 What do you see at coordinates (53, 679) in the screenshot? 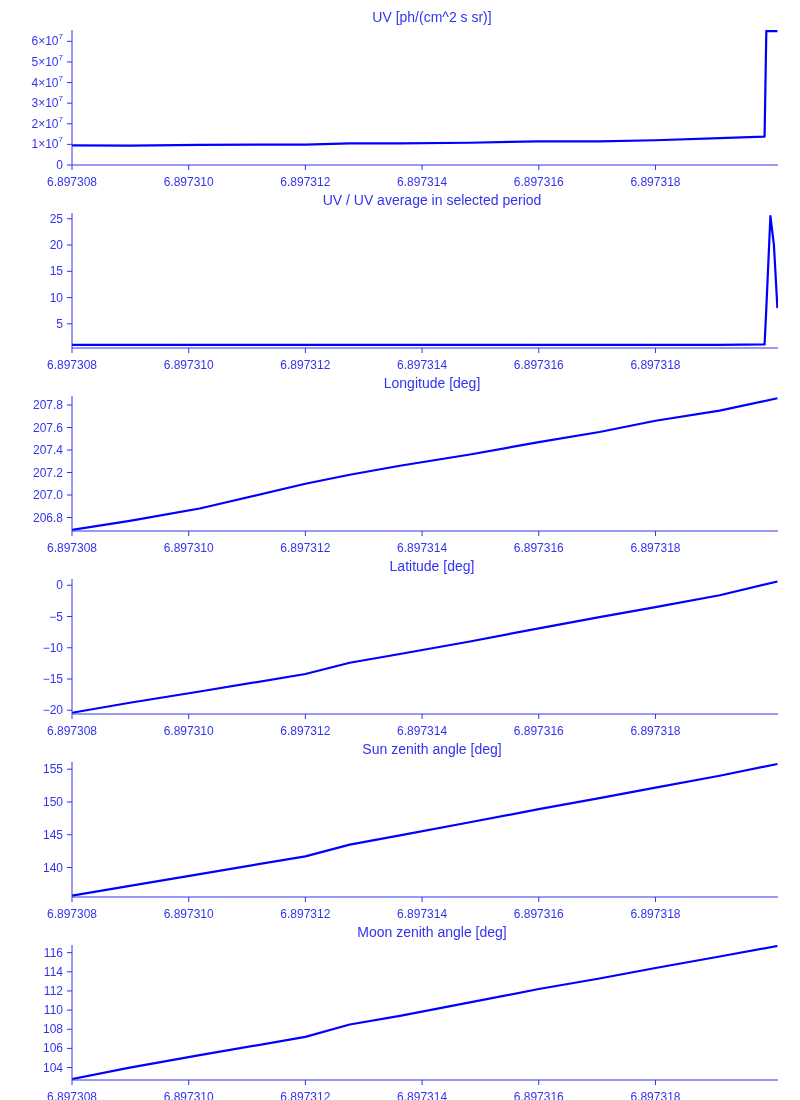
I see `y-tick-label: −15` at bounding box center [53, 679].